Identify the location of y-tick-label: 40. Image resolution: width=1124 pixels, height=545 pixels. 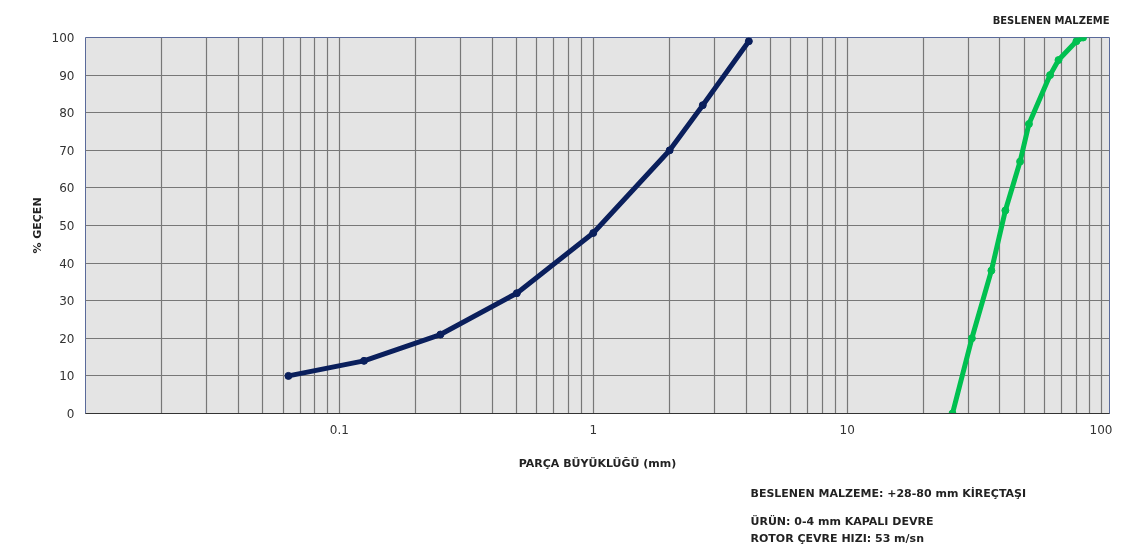
(67, 263).